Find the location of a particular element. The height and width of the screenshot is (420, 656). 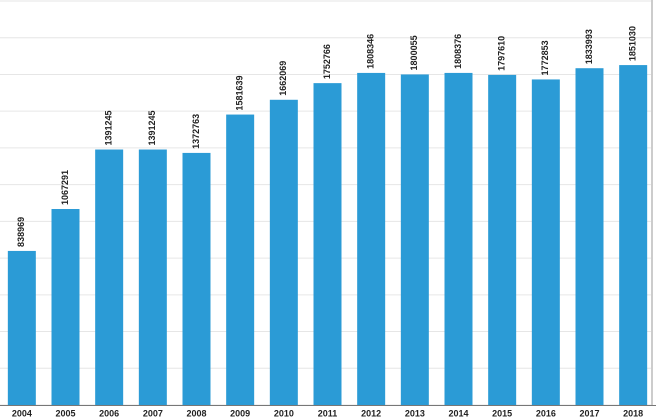

x-tick-label: 2006 is located at coordinates (109, 413).